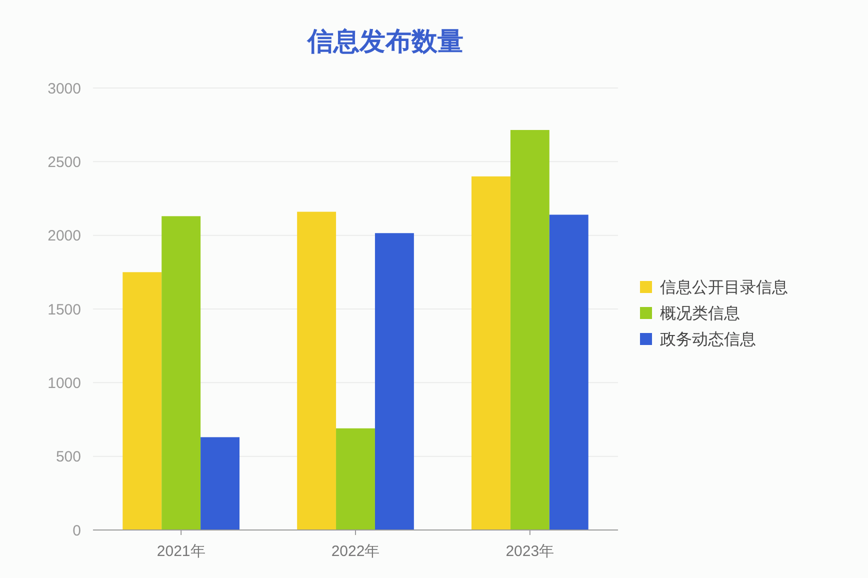 Image resolution: width=868 pixels, height=578 pixels. Describe the element at coordinates (64, 162) in the screenshot. I see `y-tick-label: 2500` at that location.